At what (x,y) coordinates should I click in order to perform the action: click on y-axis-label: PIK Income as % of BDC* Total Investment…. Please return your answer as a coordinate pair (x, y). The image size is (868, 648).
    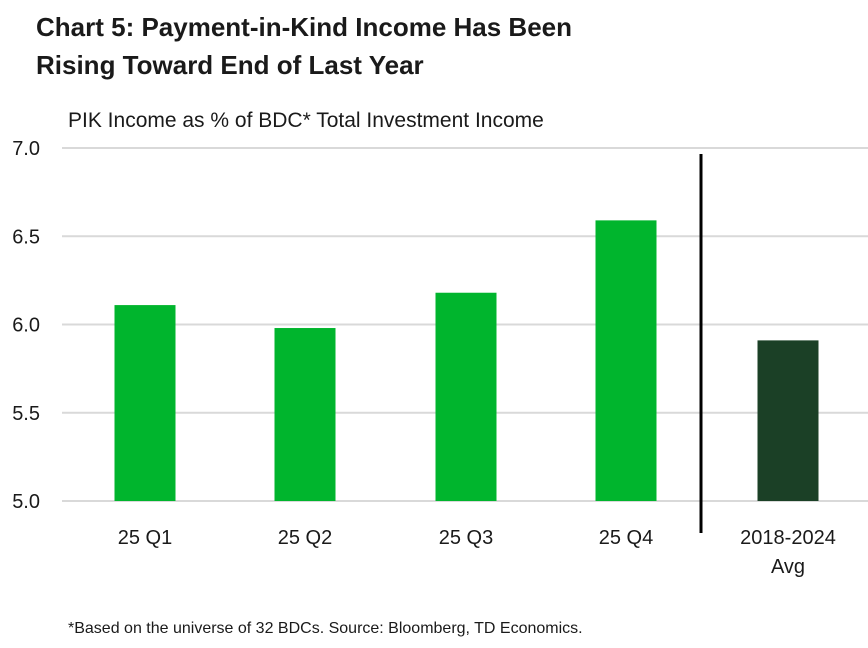
    Looking at the image, I should click on (306, 120).